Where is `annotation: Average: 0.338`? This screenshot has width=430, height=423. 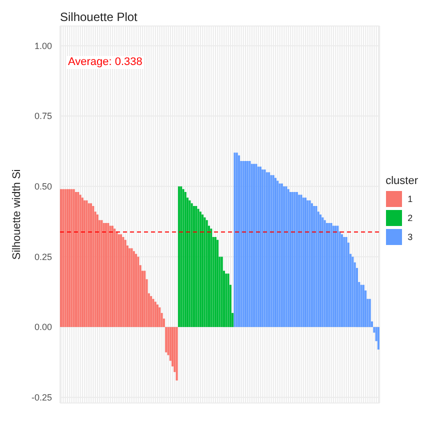
annotation: Average: 0.338 is located at coordinates (105, 62).